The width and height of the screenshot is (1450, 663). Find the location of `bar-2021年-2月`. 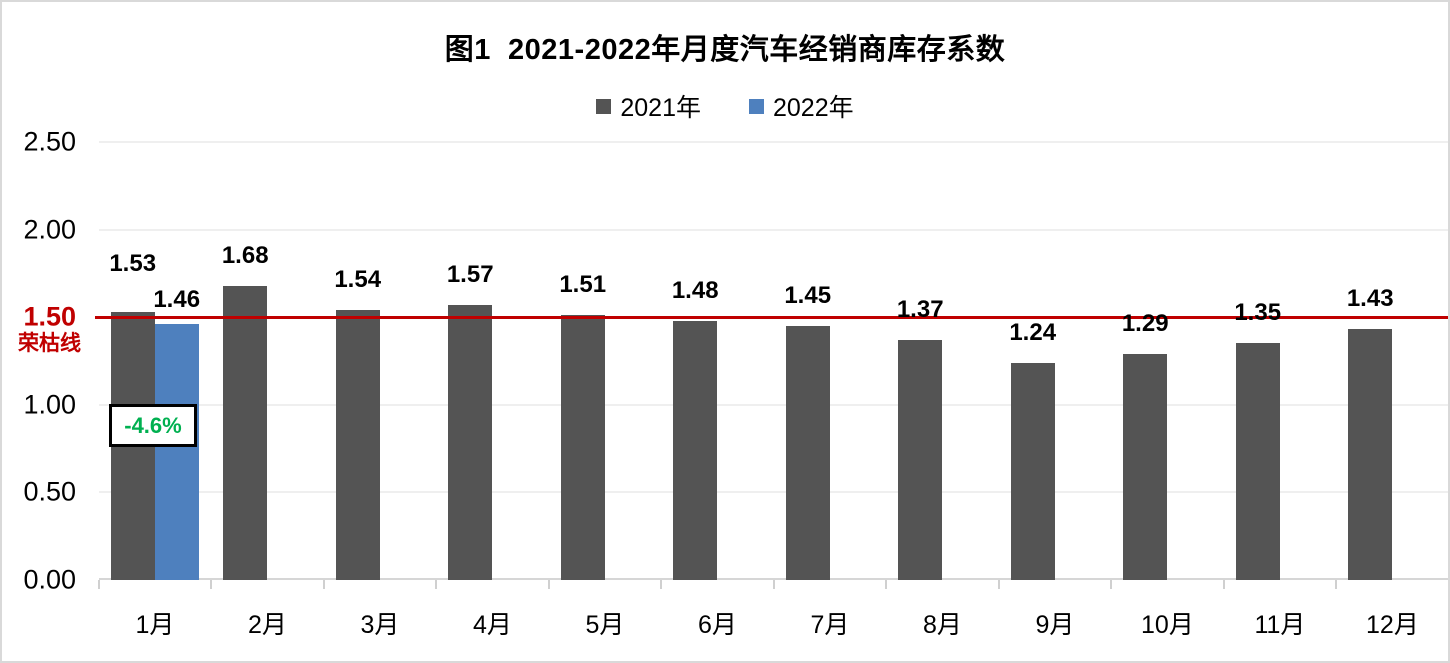

bar-2021年-2月 is located at coordinates (245, 432).